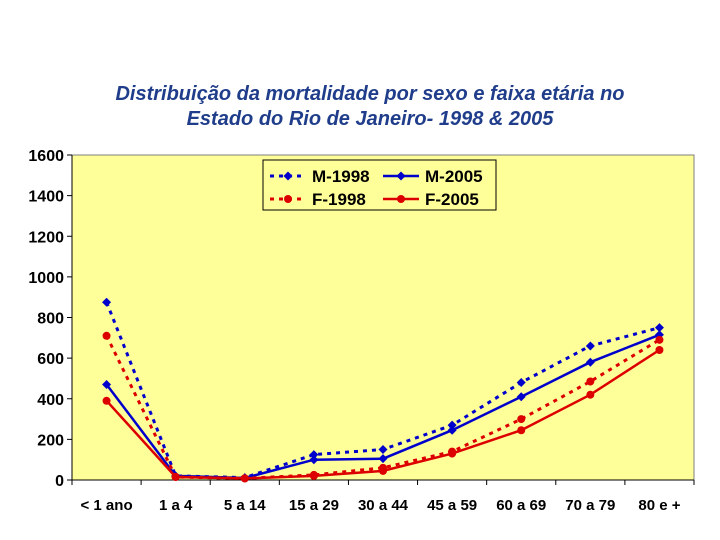  What do you see at coordinates (46, 278) in the screenshot?
I see `y-tick-label: 1000` at bounding box center [46, 278].